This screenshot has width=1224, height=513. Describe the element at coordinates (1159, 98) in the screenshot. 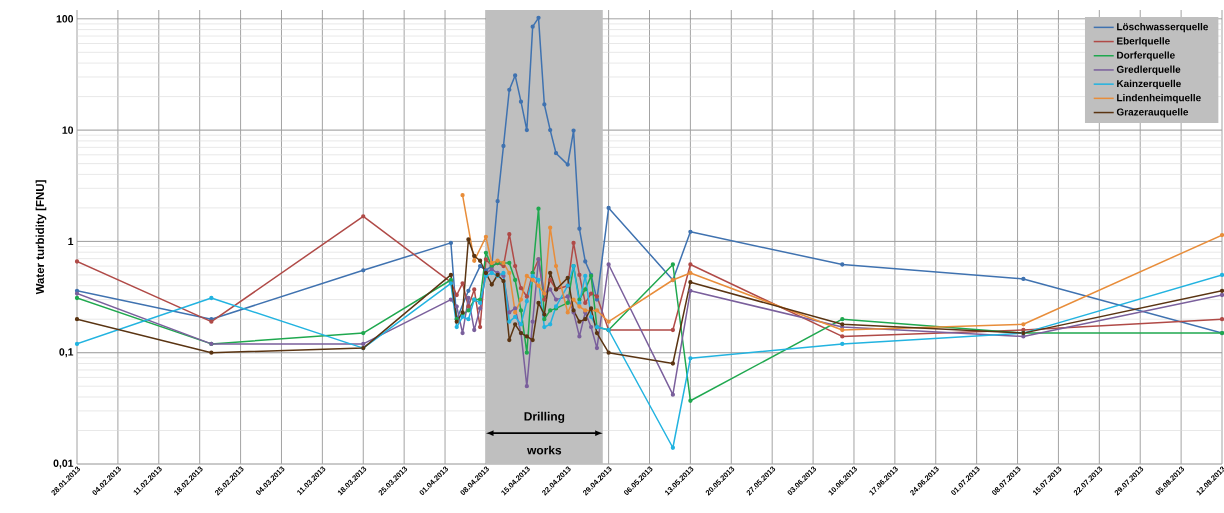

I see `legend-label: Lindenheimquelle` at that location.